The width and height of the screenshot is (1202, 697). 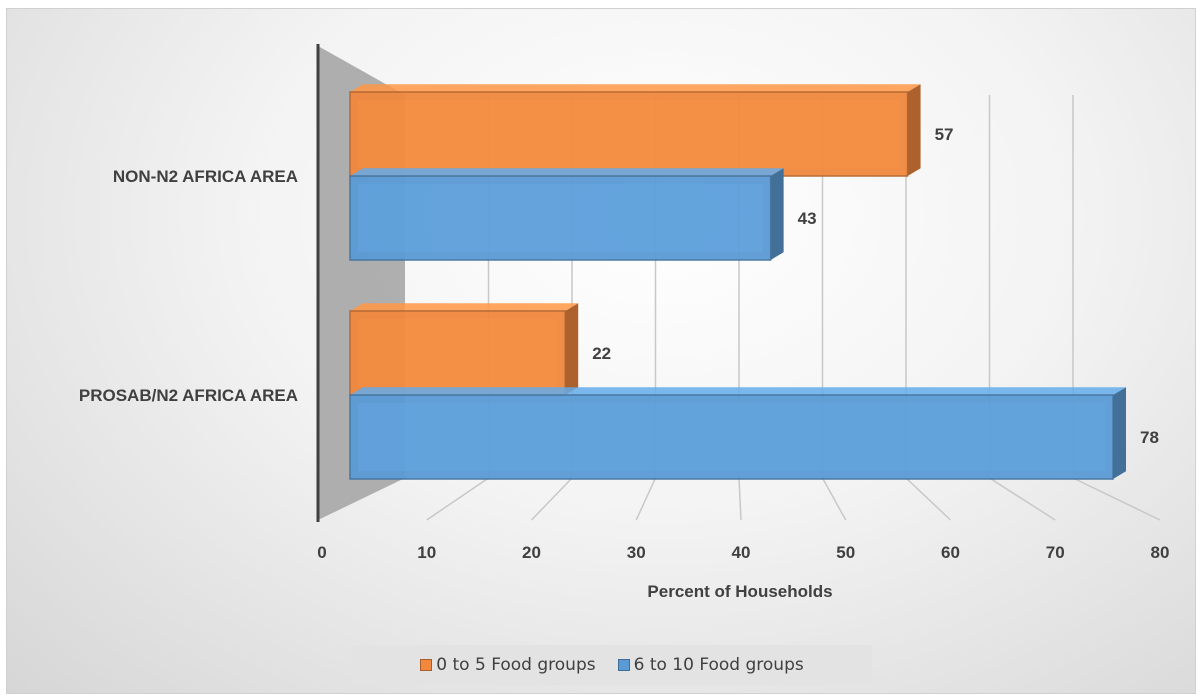 I want to click on x-tick-label: 80, so click(x=1160, y=552).